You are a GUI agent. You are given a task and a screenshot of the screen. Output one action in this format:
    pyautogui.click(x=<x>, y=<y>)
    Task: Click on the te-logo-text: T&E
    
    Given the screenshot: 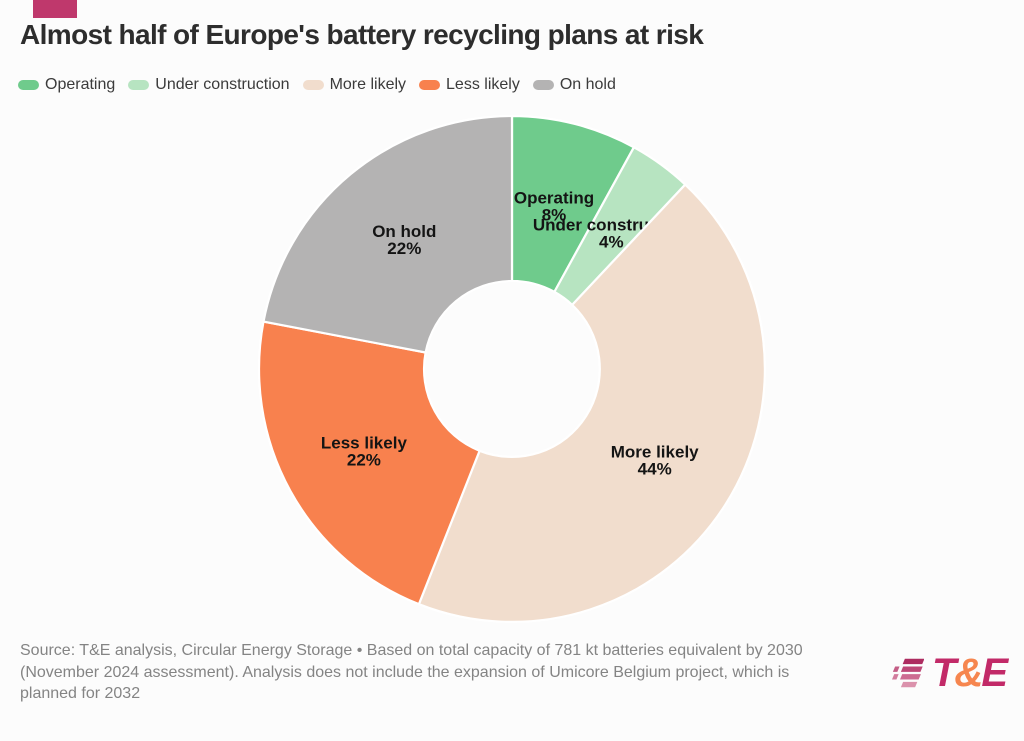 What is the action you would take?
    pyautogui.click(x=969, y=673)
    